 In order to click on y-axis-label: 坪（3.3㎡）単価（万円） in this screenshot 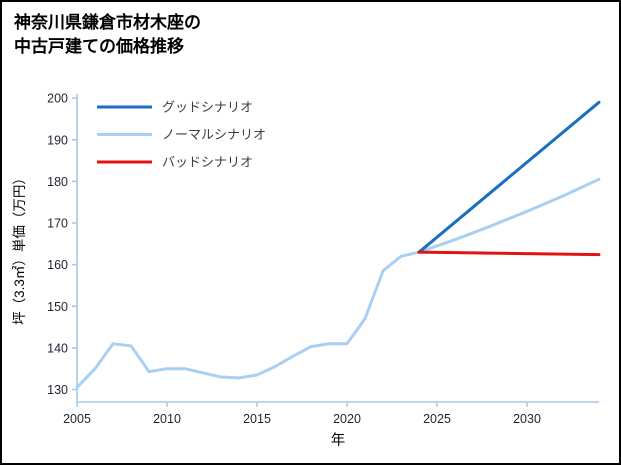, I will do `click(19, 248)`.